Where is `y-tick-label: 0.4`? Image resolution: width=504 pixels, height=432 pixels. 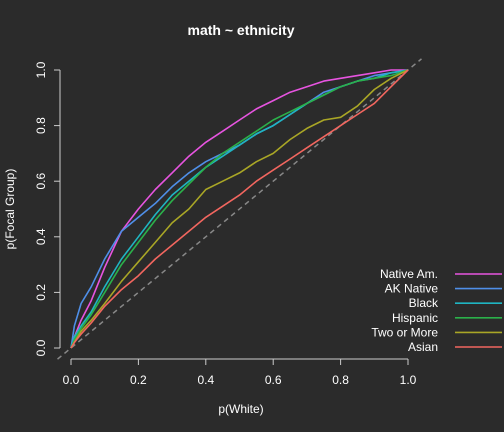 y-tick-label: 0.4 is located at coordinates (41, 236).